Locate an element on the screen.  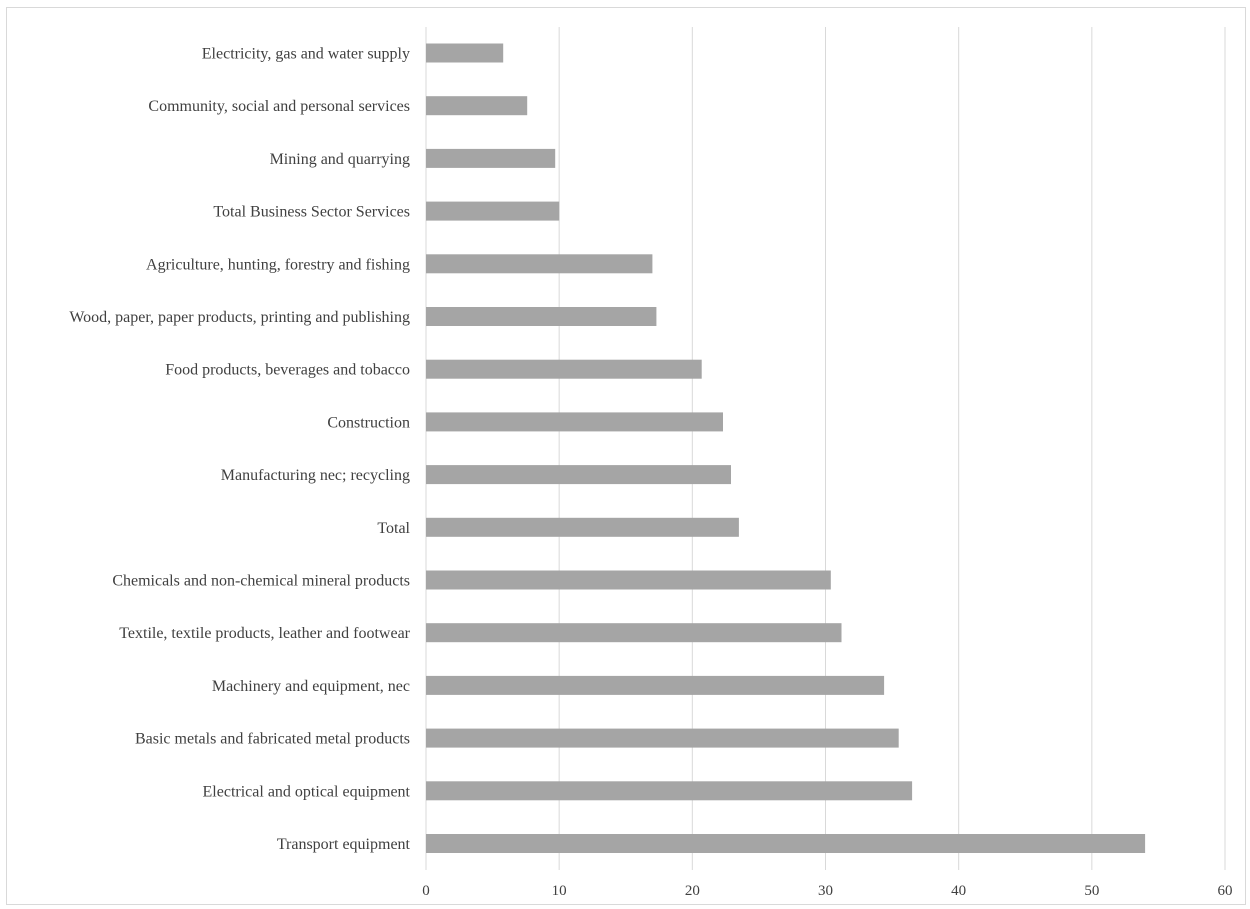
category-label: Mining and quarrying is located at coordinates (340, 159).